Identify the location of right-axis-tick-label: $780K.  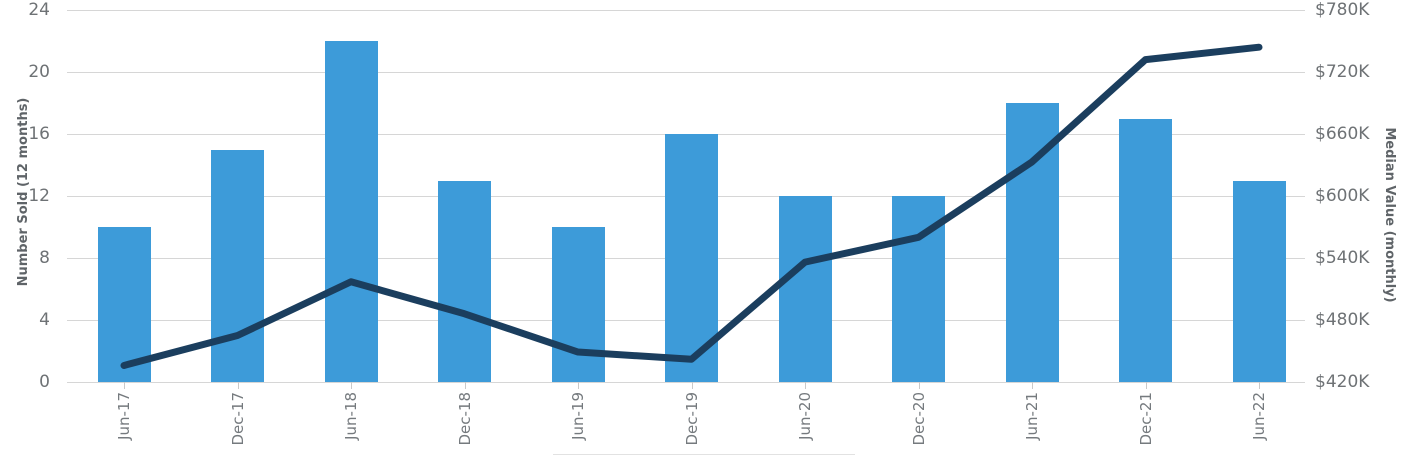
(1342, 10).